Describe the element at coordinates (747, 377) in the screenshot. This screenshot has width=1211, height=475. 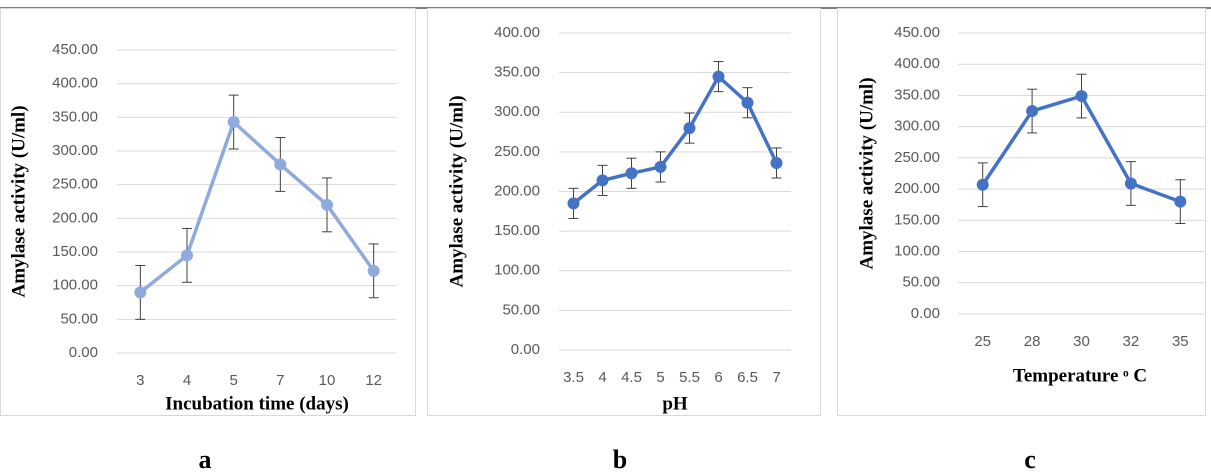
I see `x-tick-label: 6.5` at that location.